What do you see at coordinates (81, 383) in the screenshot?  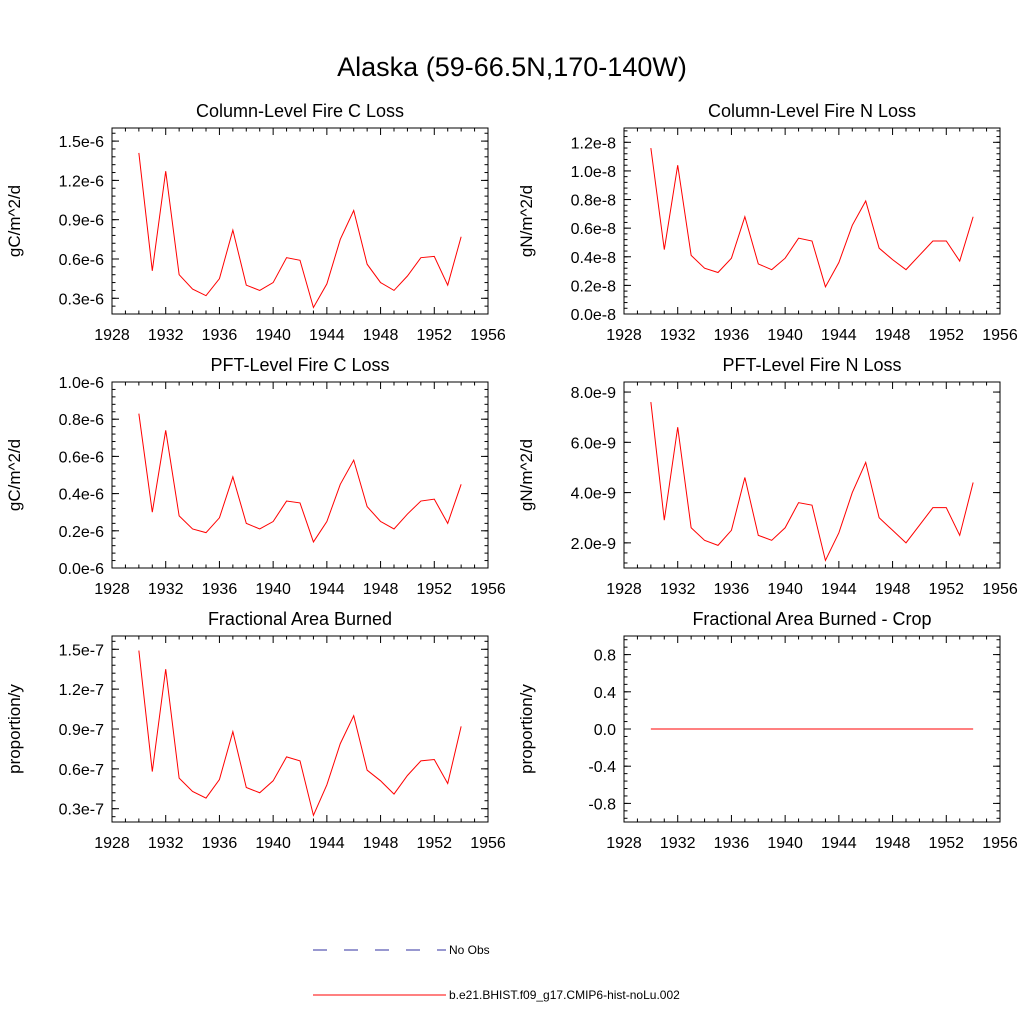 I see `y-tick-label: 1.0e-6` at bounding box center [81, 383].